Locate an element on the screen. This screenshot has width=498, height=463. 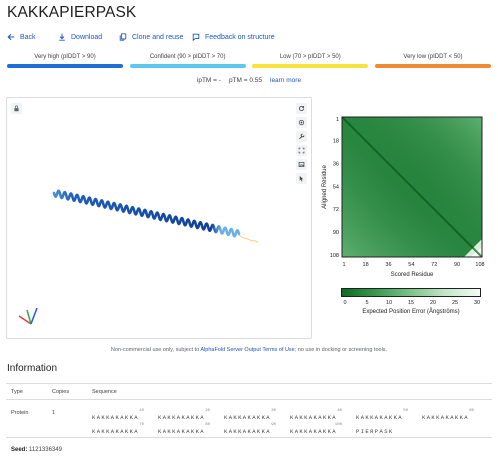
table-header: Type Copies Sequence is located at coordinates (249, 392).